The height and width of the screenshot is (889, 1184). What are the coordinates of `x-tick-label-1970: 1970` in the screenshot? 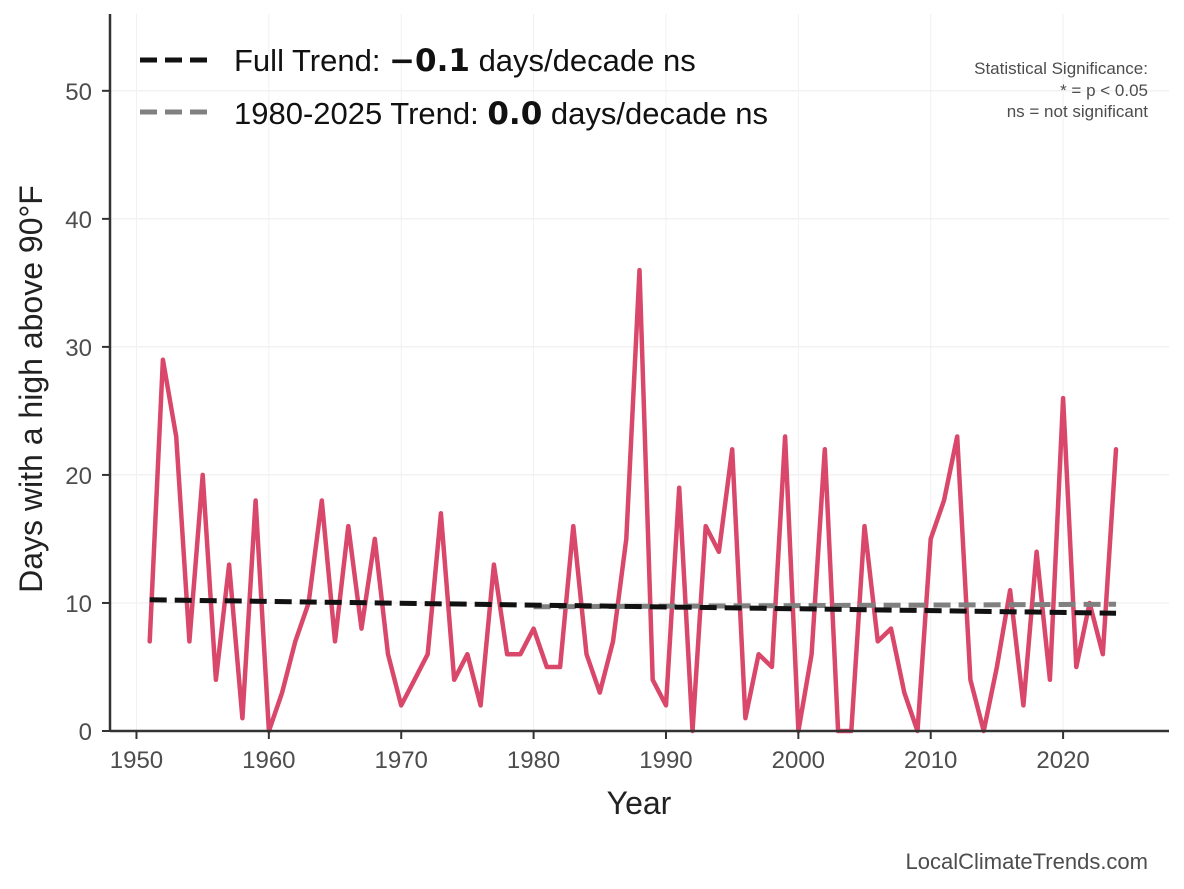 It's located at (401, 760).